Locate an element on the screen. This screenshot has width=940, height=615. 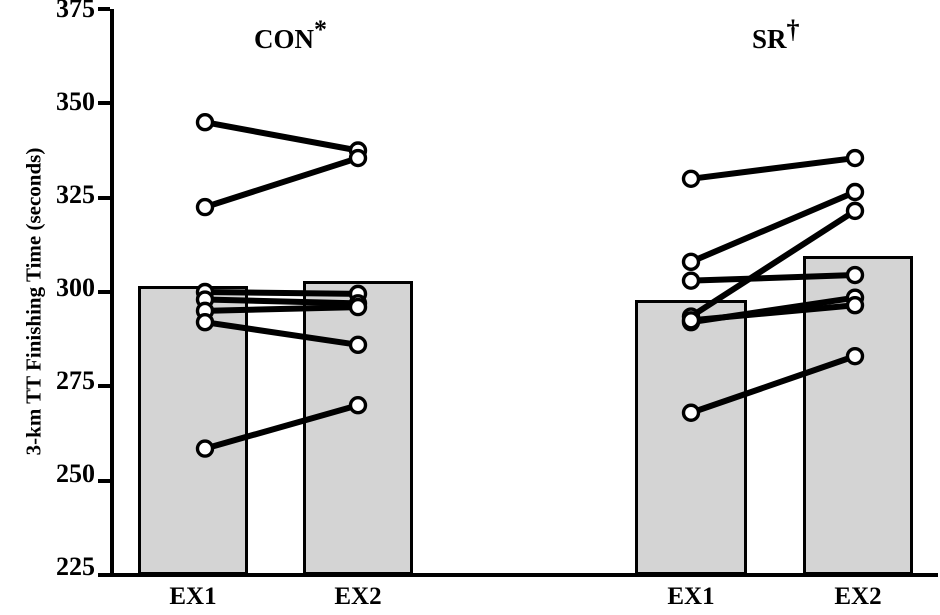
bar-con-ex1 is located at coordinates (193, 430).